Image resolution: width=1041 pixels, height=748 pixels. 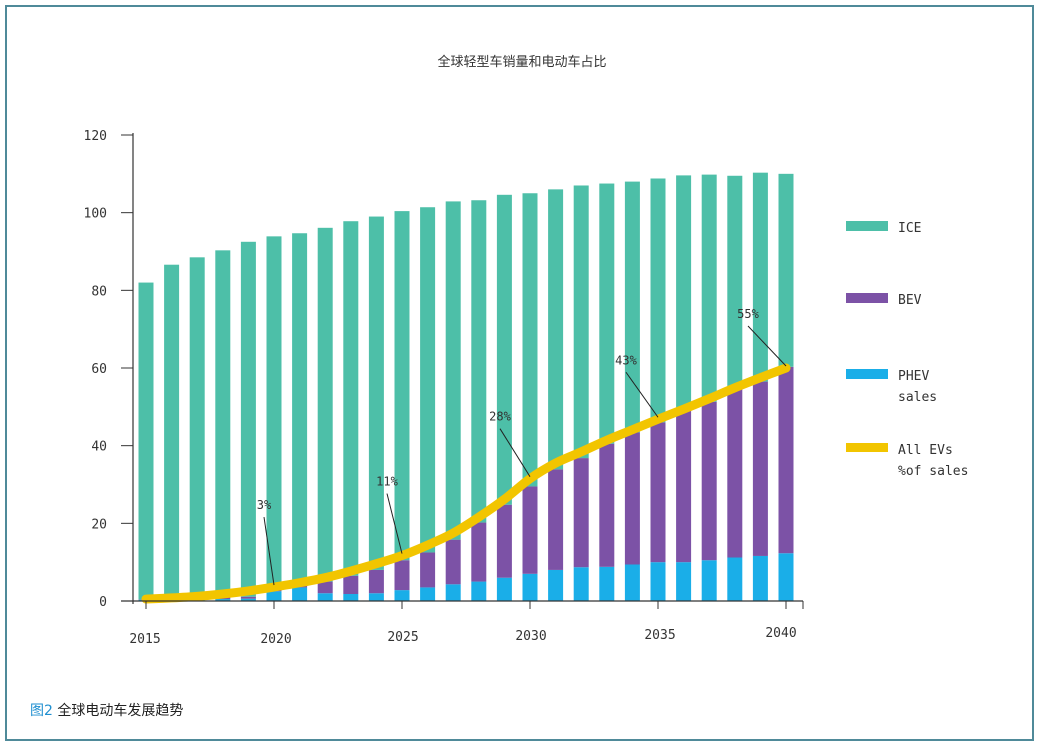 What do you see at coordinates (325, 587) in the screenshot?
I see `bar-bev-2022` at bounding box center [325, 587].